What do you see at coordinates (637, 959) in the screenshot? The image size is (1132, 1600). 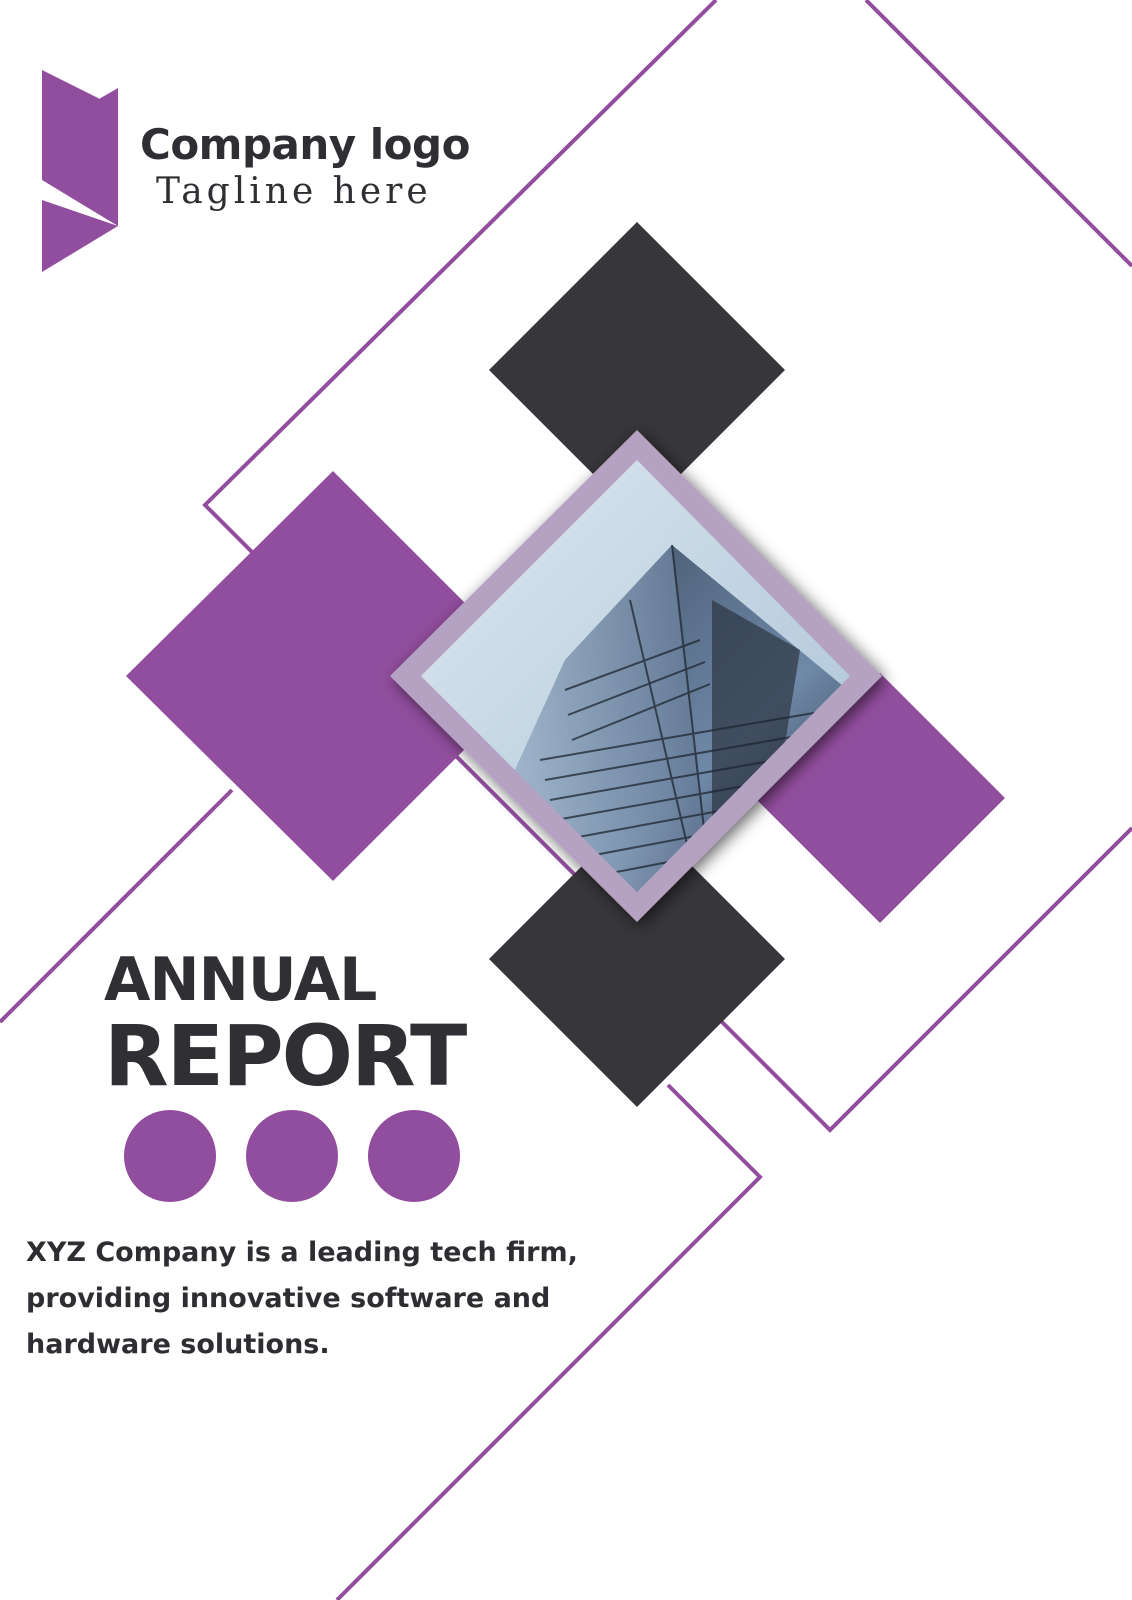 I see `dark-diamond-bottom` at bounding box center [637, 959].